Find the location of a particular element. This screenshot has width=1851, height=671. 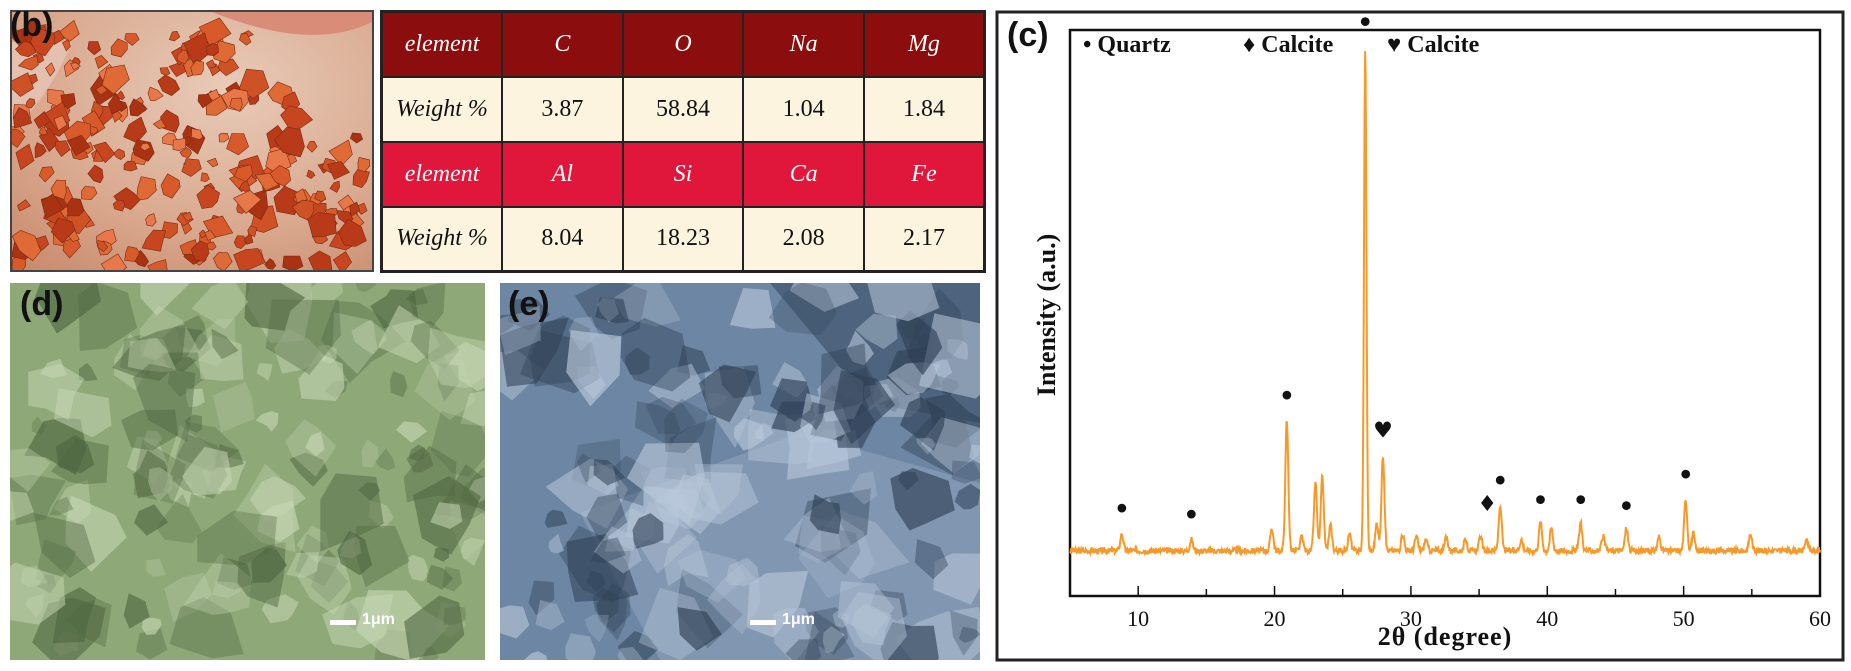

table-row: Weight % 3.87 58.84 1.04 1.84 is located at coordinates (683, 109).